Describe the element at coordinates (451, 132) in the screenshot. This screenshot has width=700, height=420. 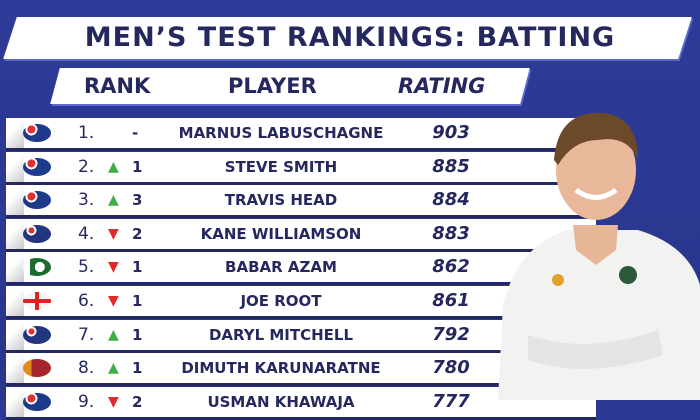
I see `rating: 903` at that location.